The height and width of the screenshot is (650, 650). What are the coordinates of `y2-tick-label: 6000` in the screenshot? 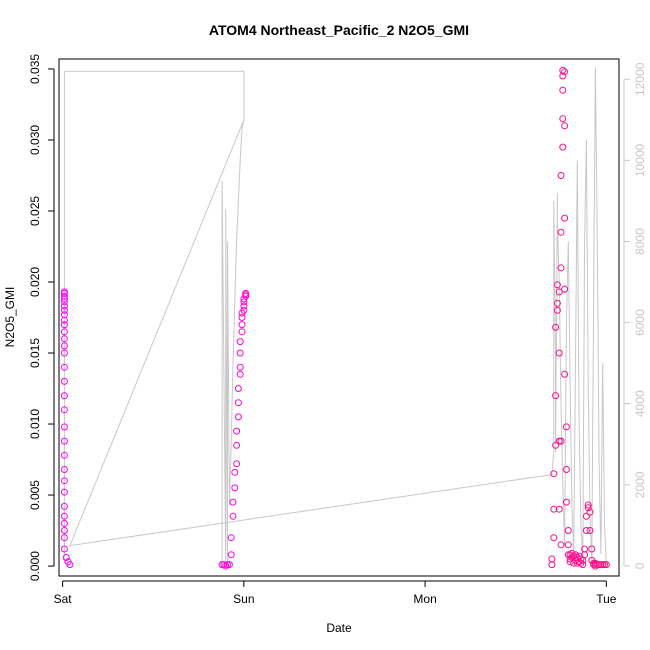 It's located at (640, 322).